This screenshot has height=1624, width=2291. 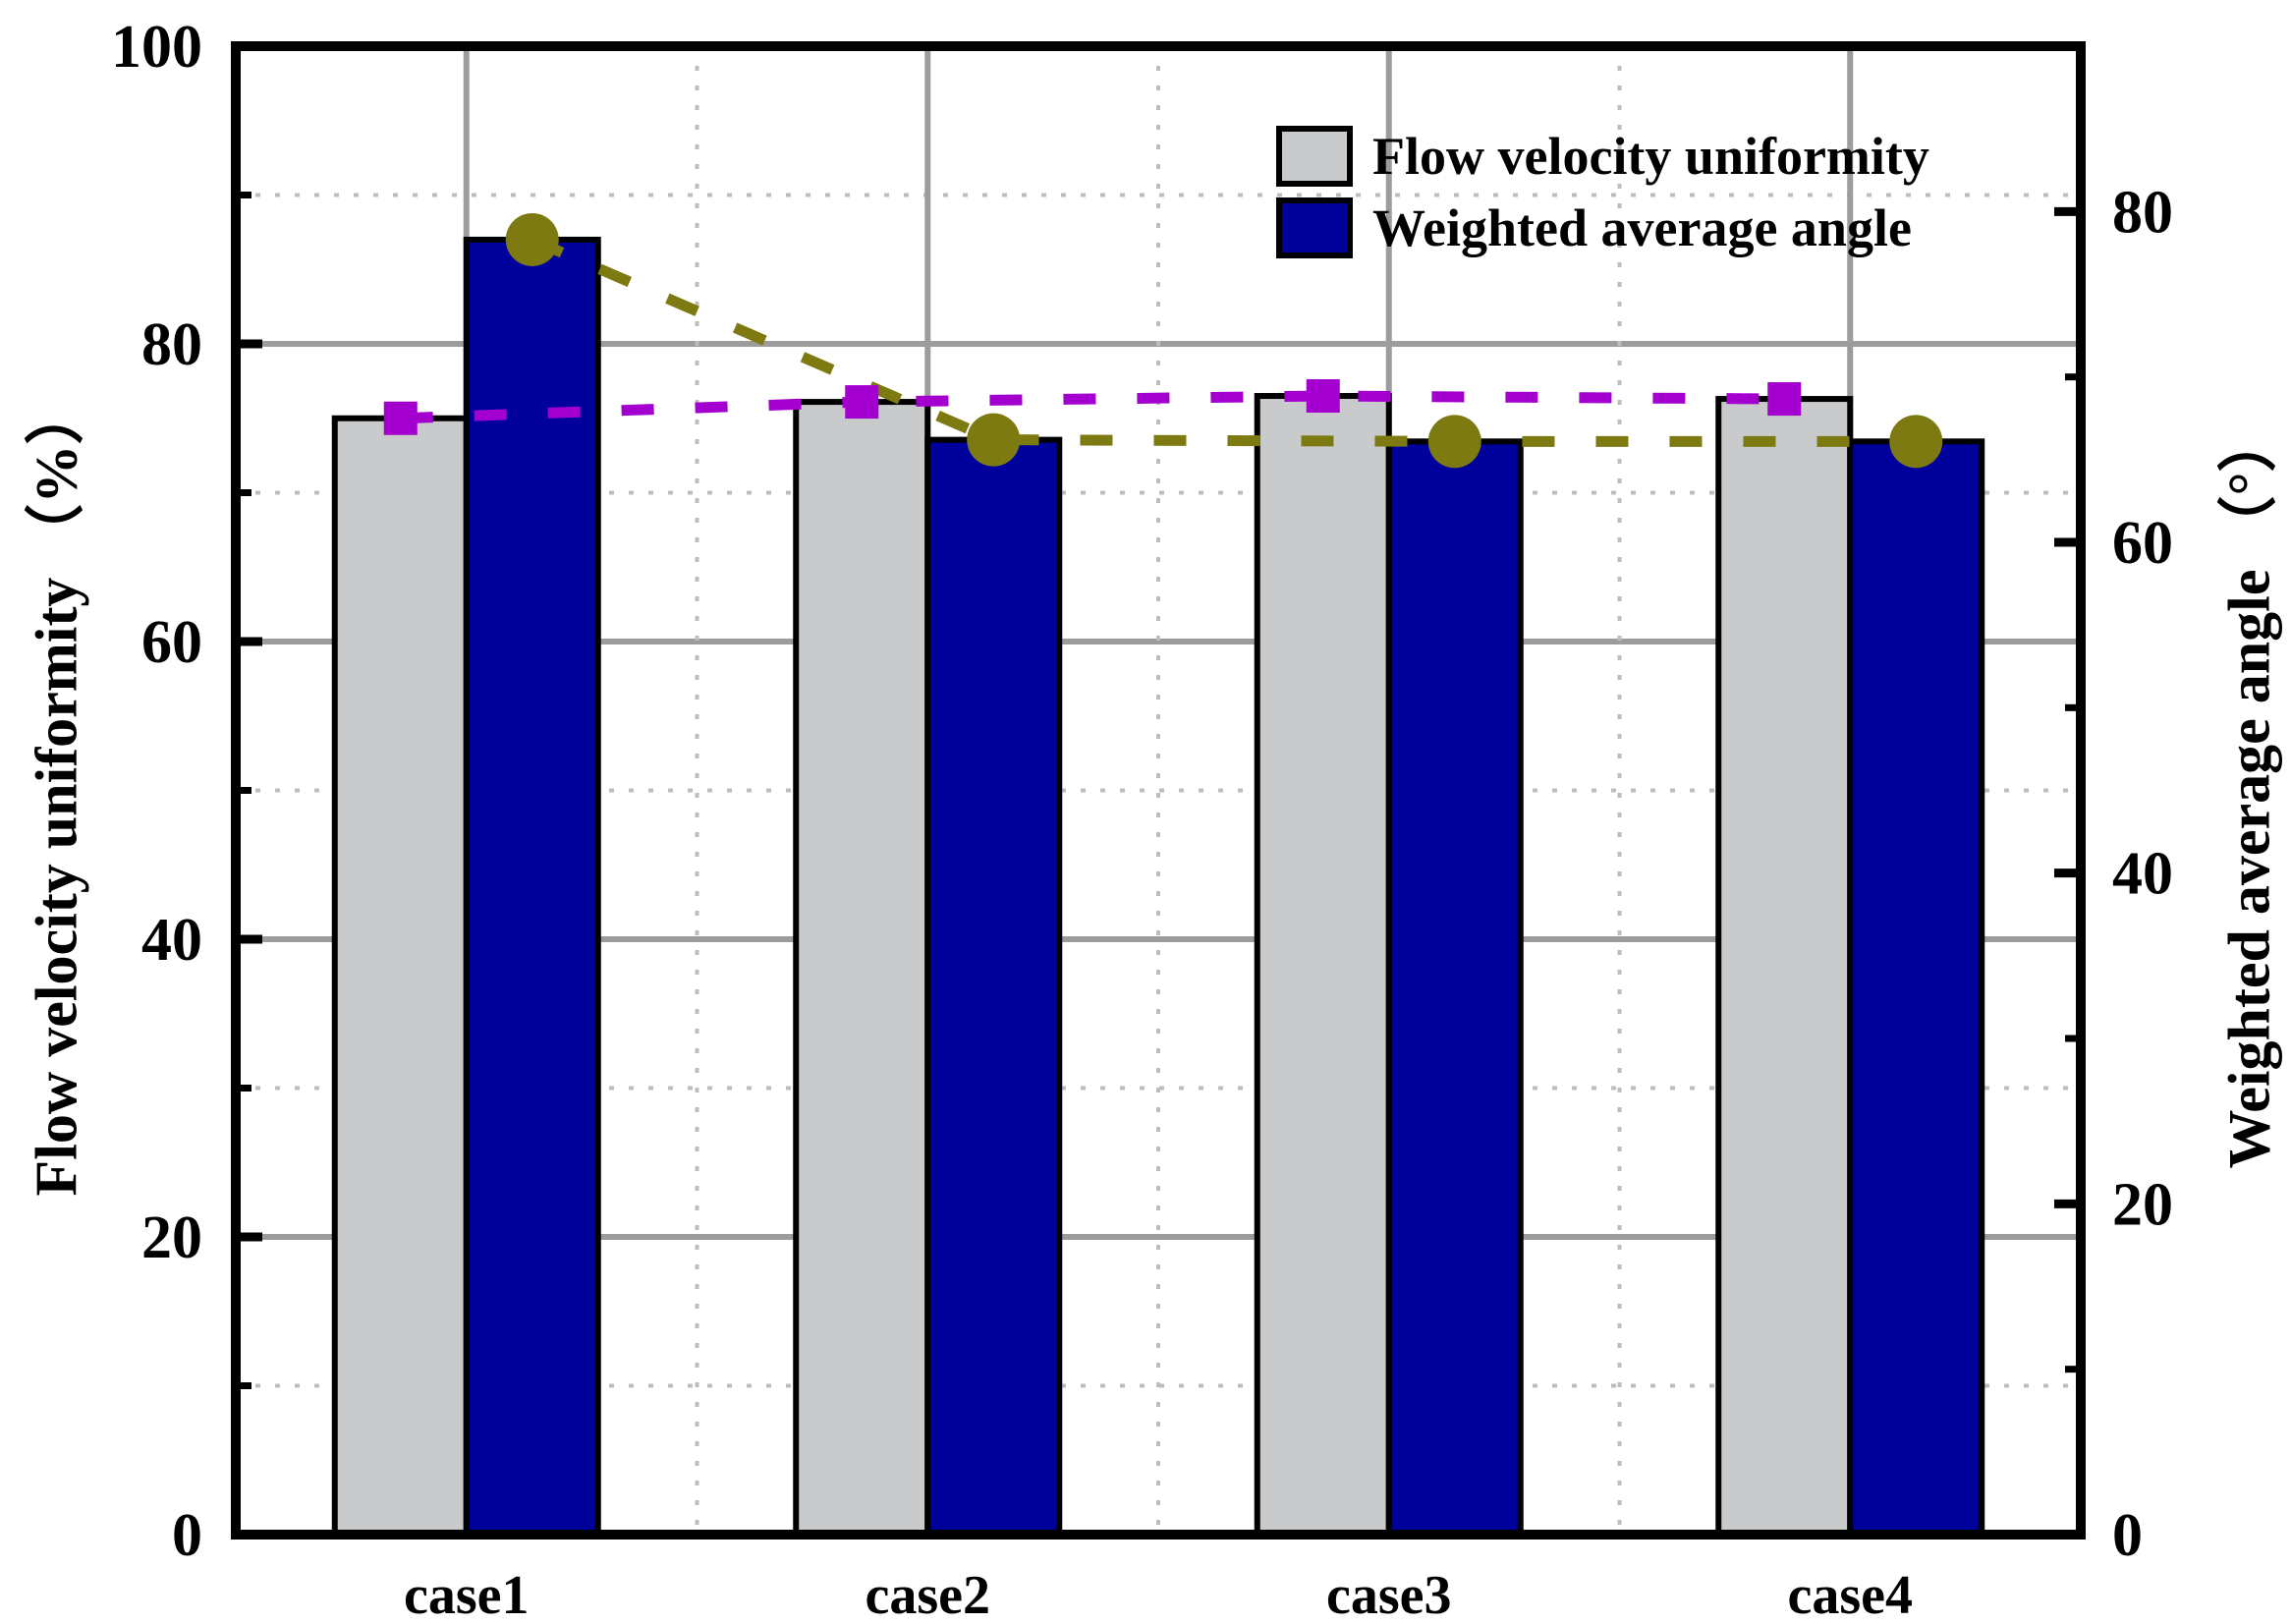 What do you see at coordinates (1784, 967) in the screenshot?
I see `bar-uniformity-case4` at bounding box center [1784, 967].